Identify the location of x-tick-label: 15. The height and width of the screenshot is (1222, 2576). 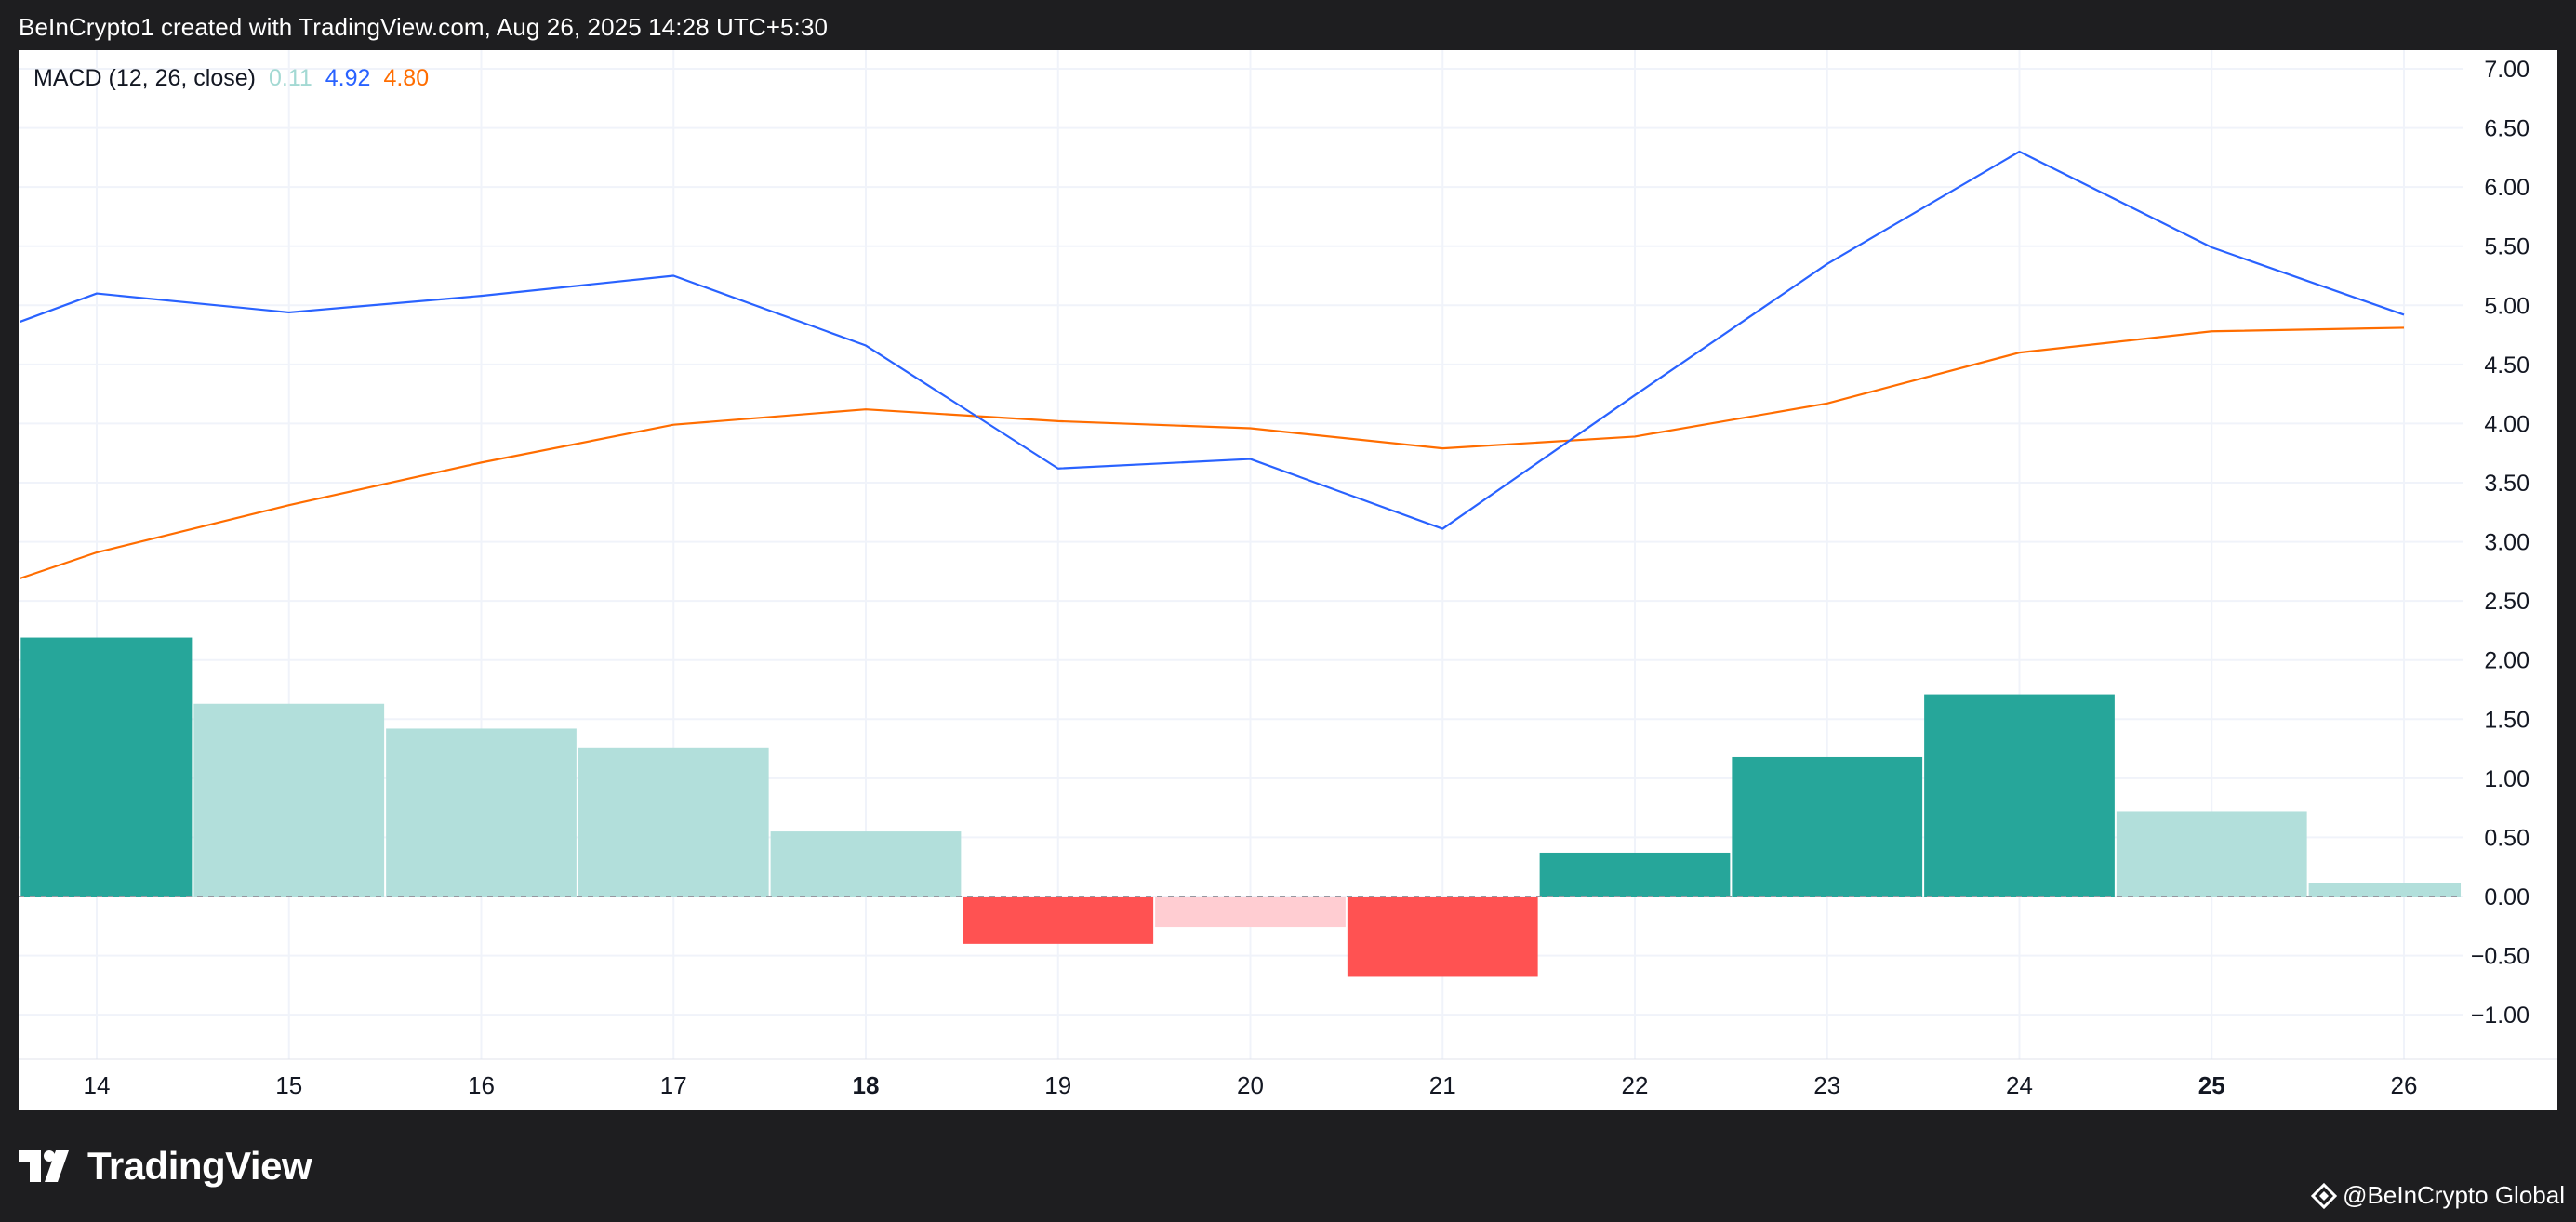
(288, 1085).